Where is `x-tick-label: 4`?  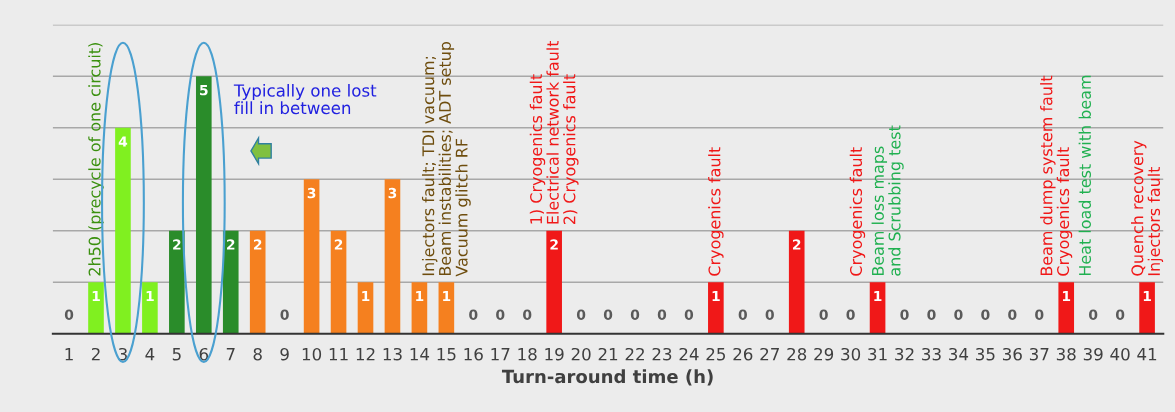
x-tick-label: 4 is located at coordinates (150, 354).